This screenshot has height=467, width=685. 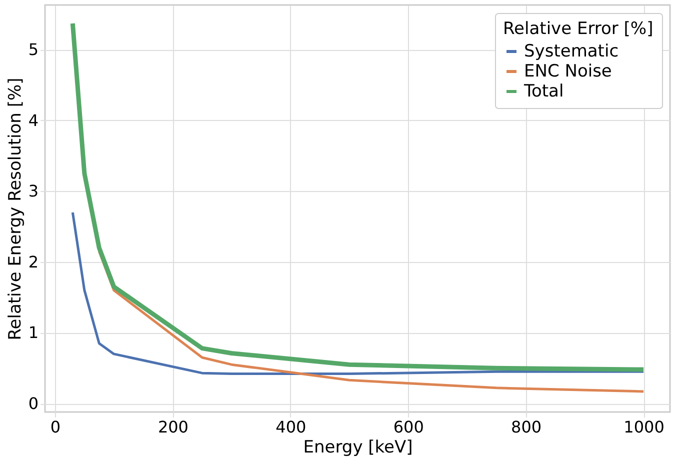 I want to click on x-tick-label: 0, so click(x=55, y=427).